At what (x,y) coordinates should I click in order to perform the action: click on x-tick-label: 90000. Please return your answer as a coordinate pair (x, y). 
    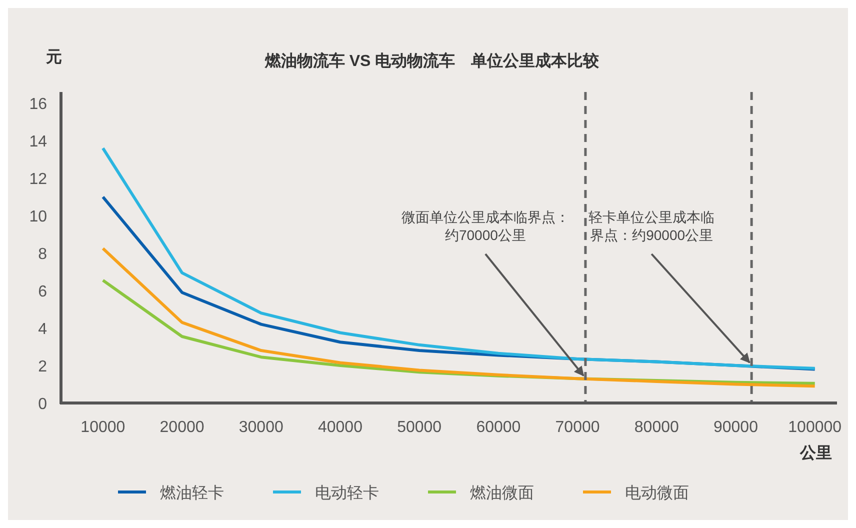
    Looking at the image, I should click on (736, 427).